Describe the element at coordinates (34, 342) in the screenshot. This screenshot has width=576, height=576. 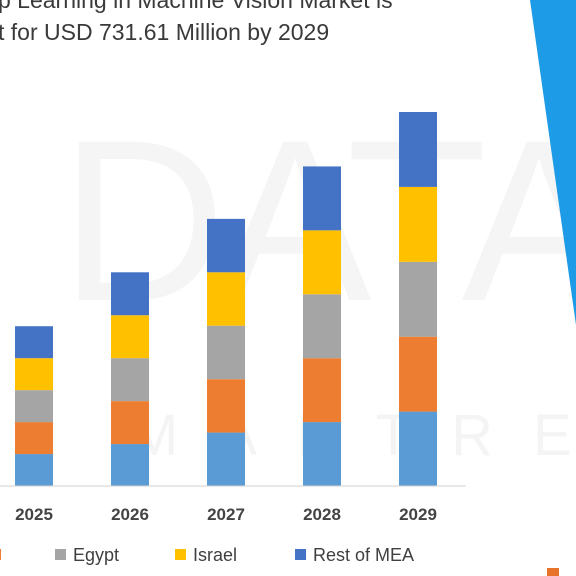
I see `bar-segment-2025-s5` at that location.